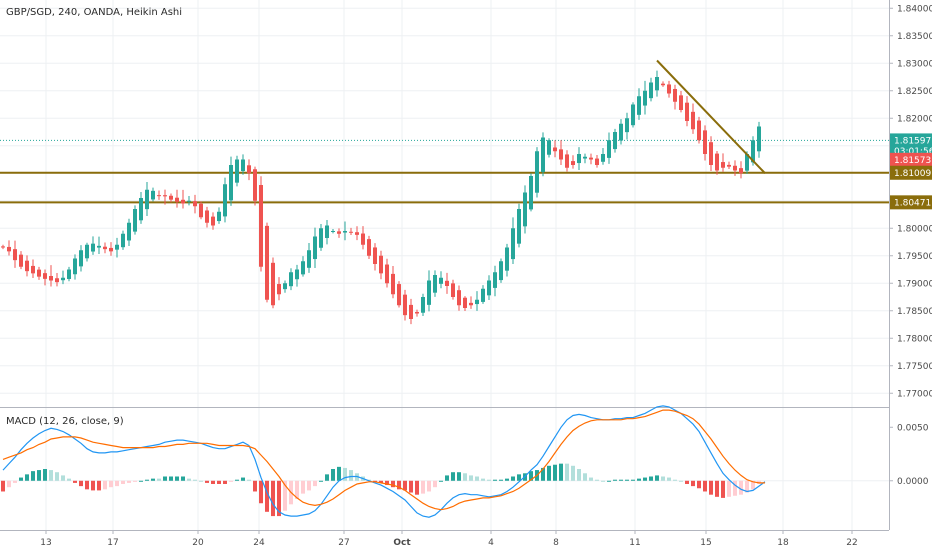  Describe the element at coordinates (711, 116) in the screenshot. I see `trendline-layer` at that location.